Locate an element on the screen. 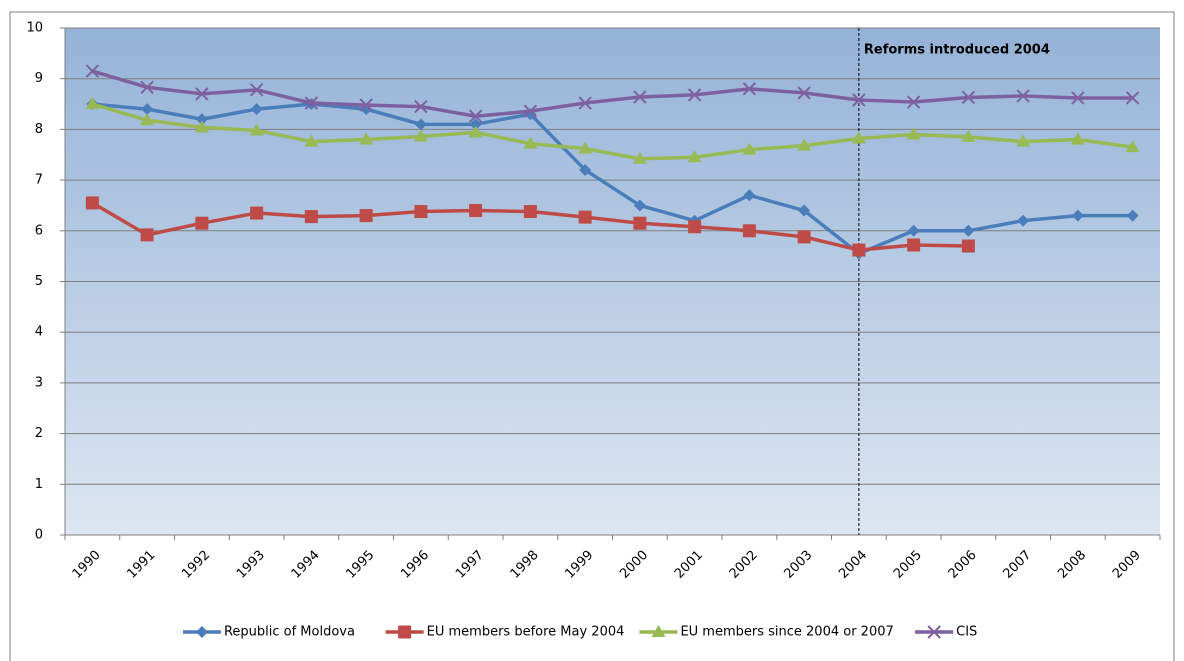 This screenshot has height=661, width=1184. x-tick-label: 2009 is located at coordinates (1127, 565).